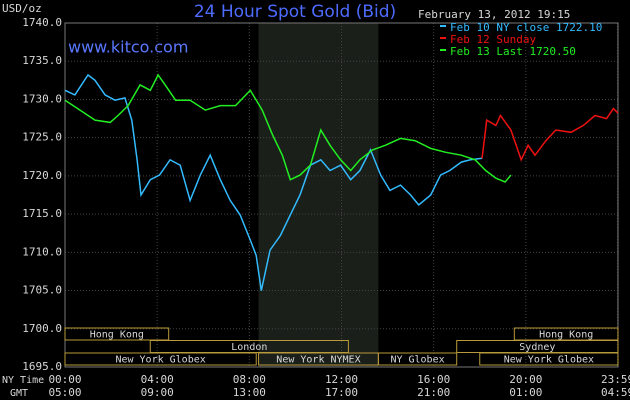 This screenshot has width=630, height=400. I want to click on x-tick-label: 23:59, so click(615, 379).